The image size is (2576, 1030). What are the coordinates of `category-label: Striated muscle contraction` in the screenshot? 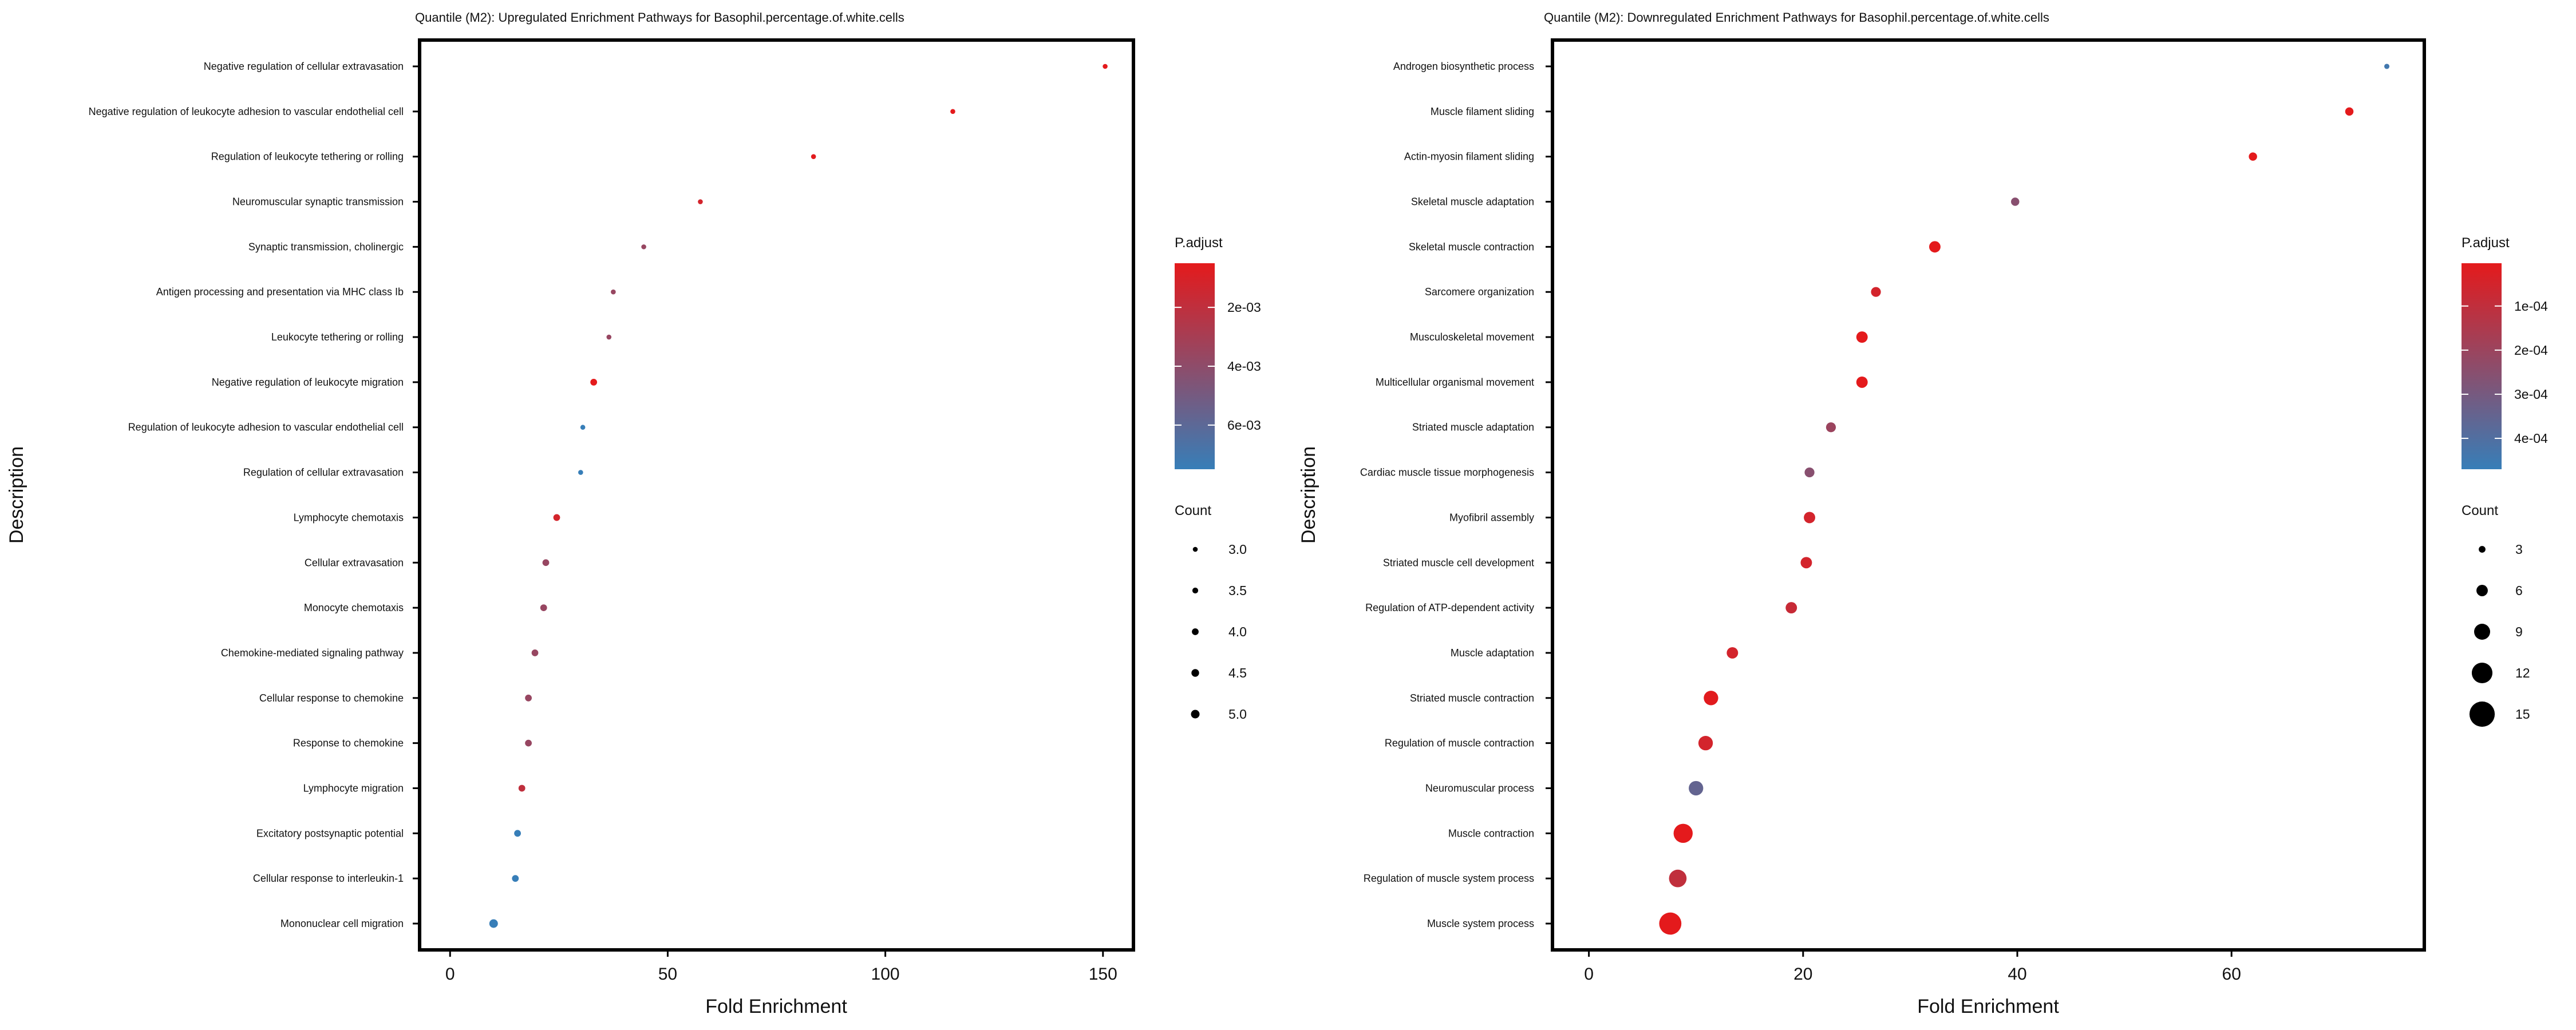 It's located at (1472, 698).